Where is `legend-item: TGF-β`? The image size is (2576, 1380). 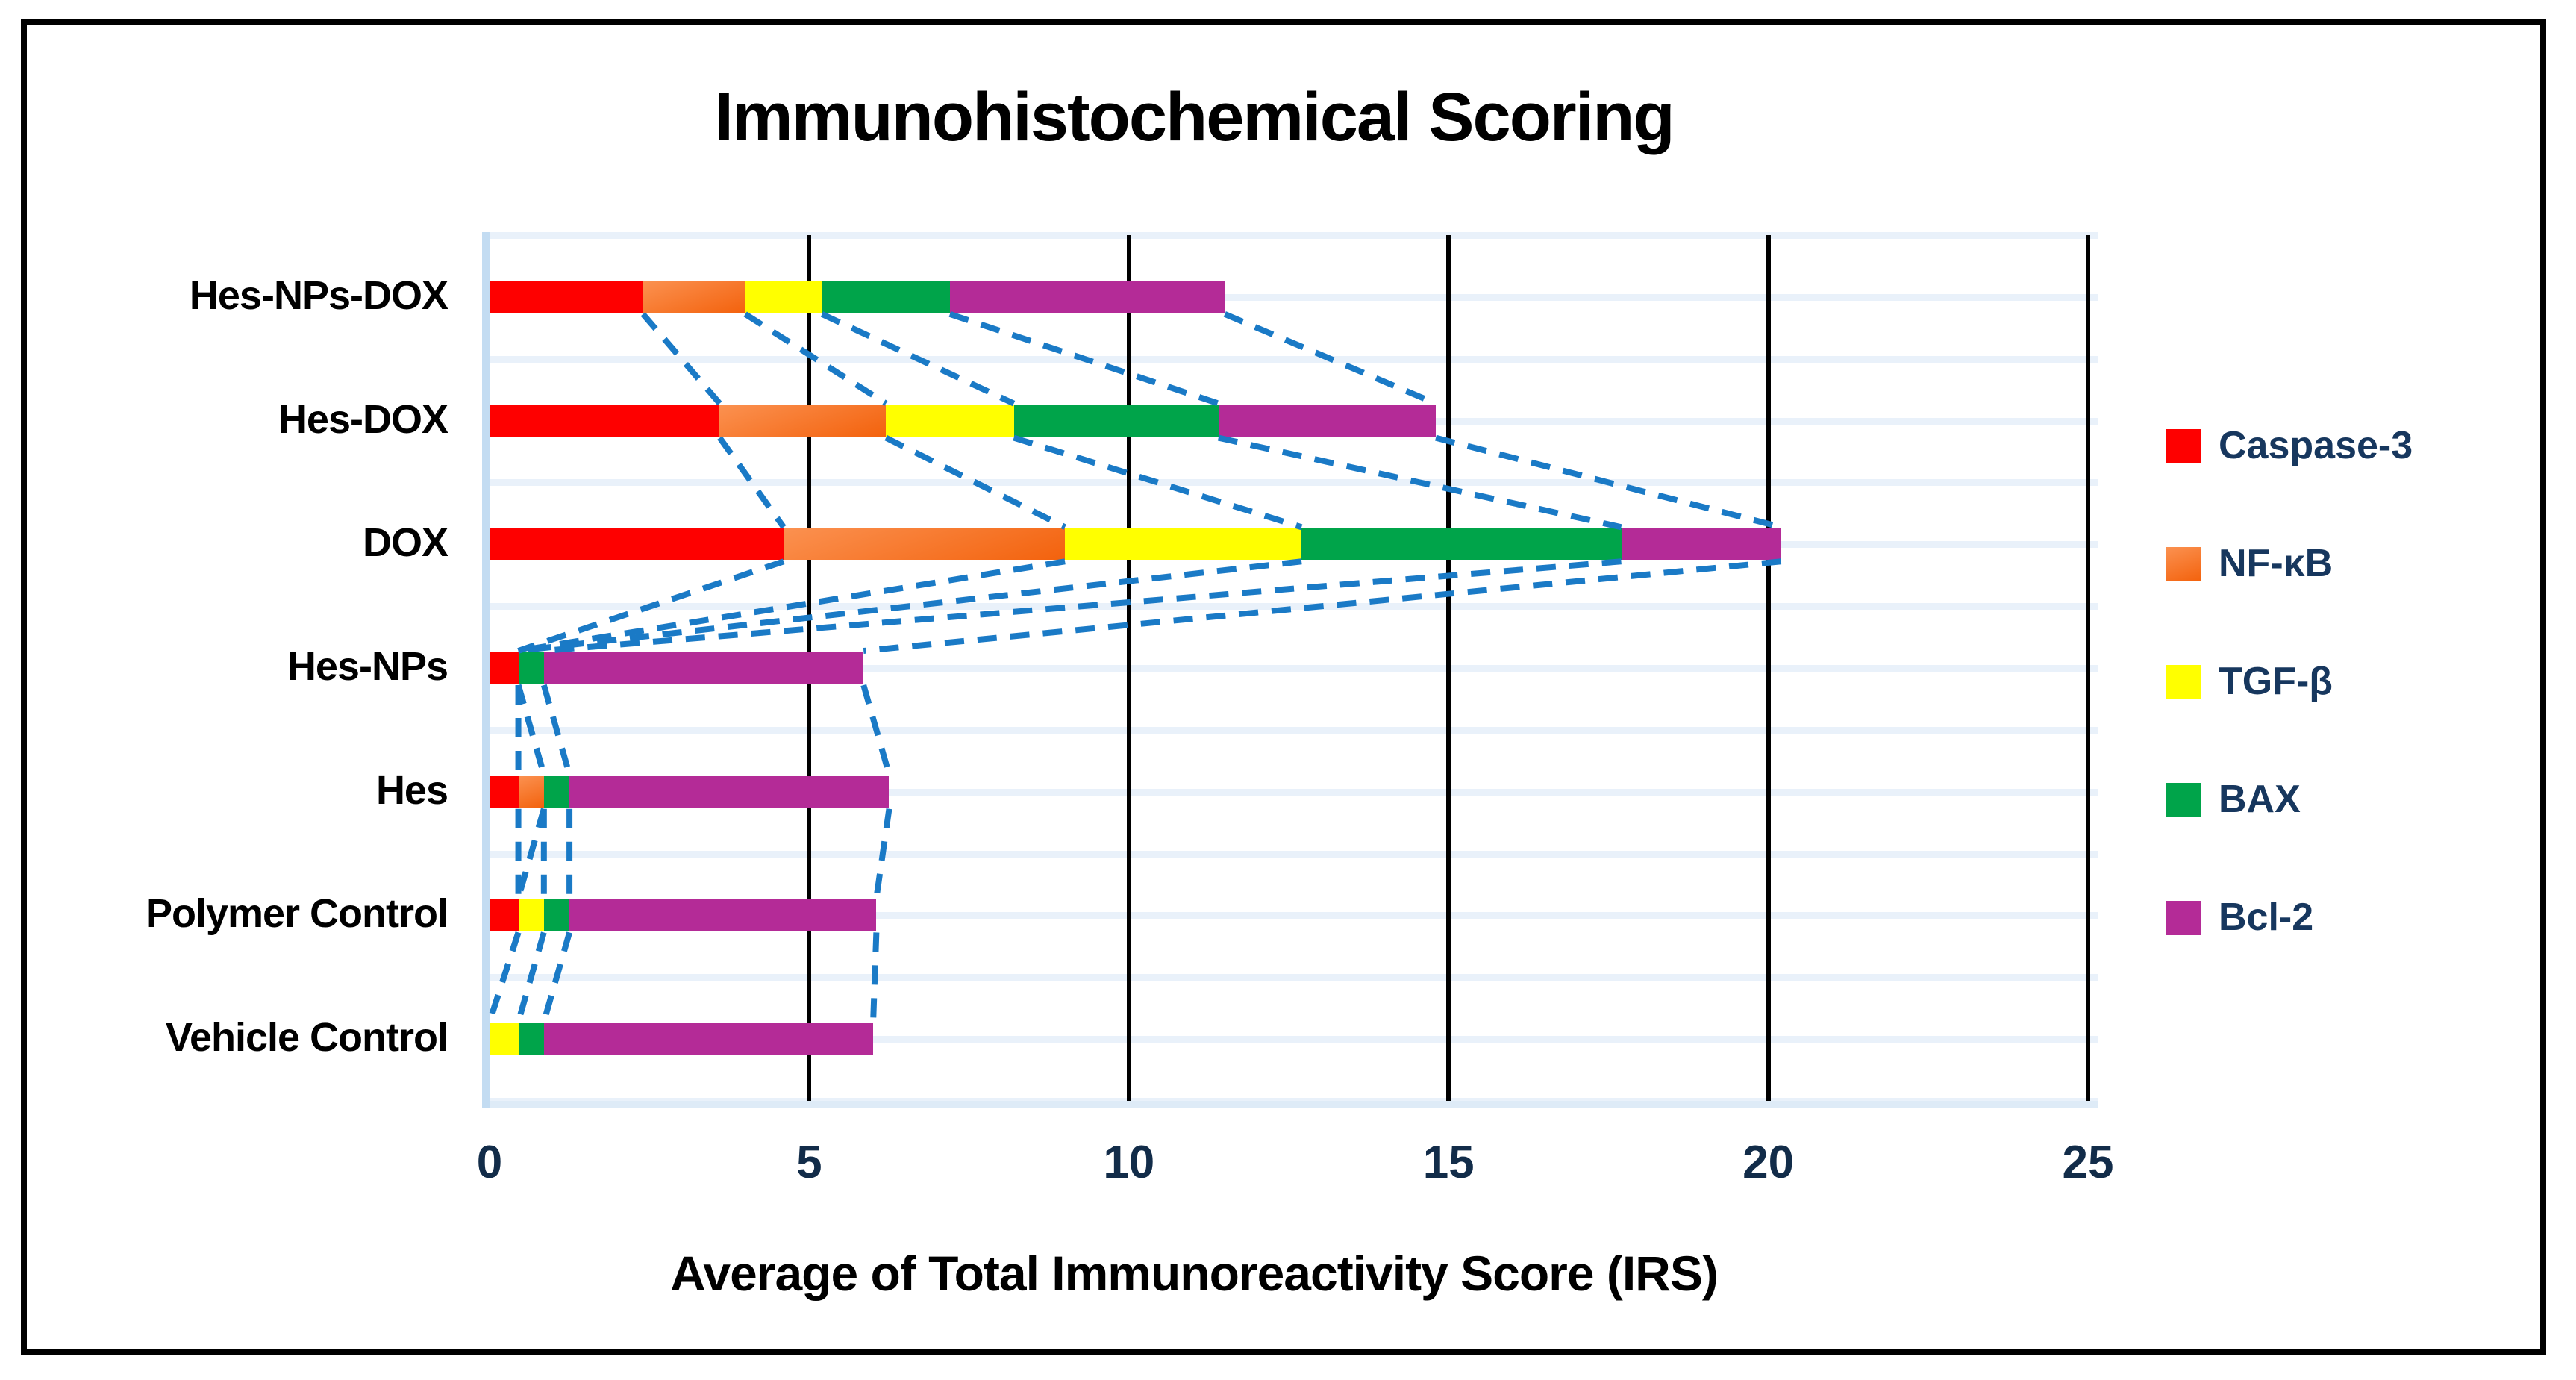
legend-item: TGF-β is located at coordinates (2330, 685).